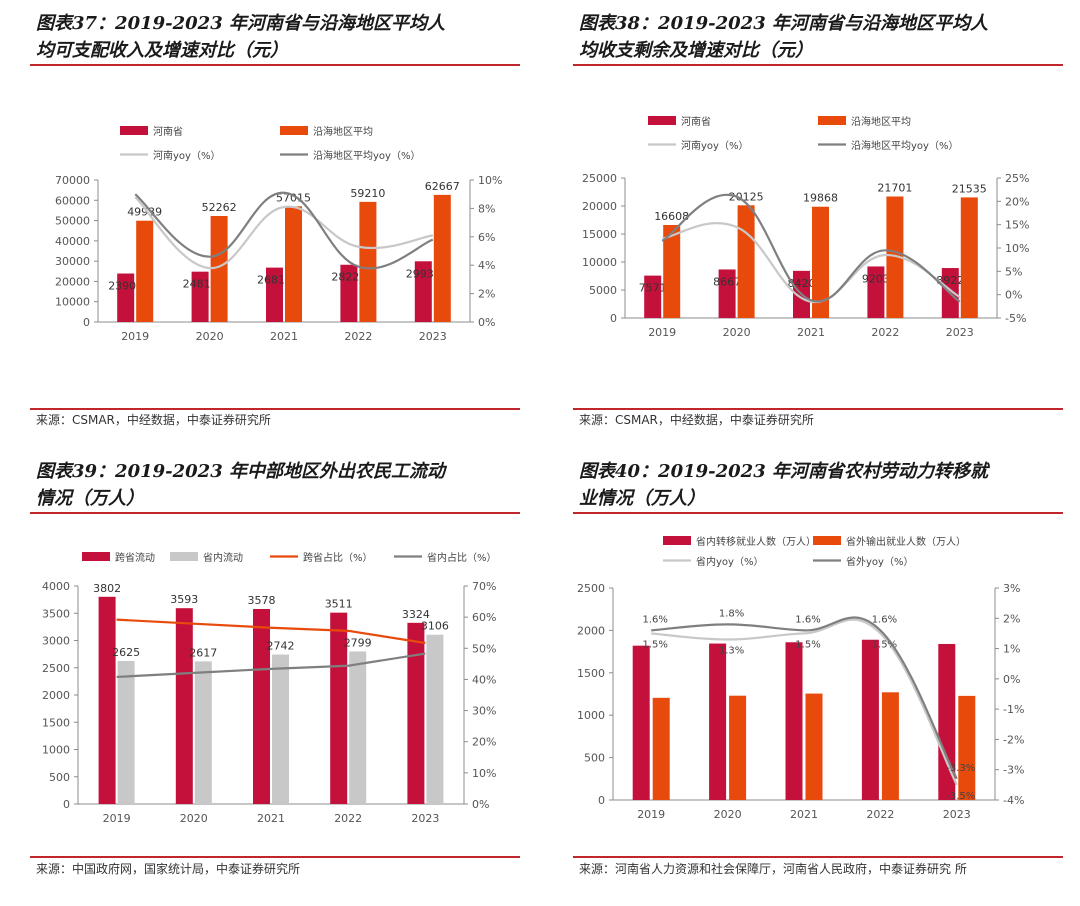 This screenshot has width=1080, height=906. Describe the element at coordinates (442, 186) in the screenshot. I see `data-label: 62667` at that location.